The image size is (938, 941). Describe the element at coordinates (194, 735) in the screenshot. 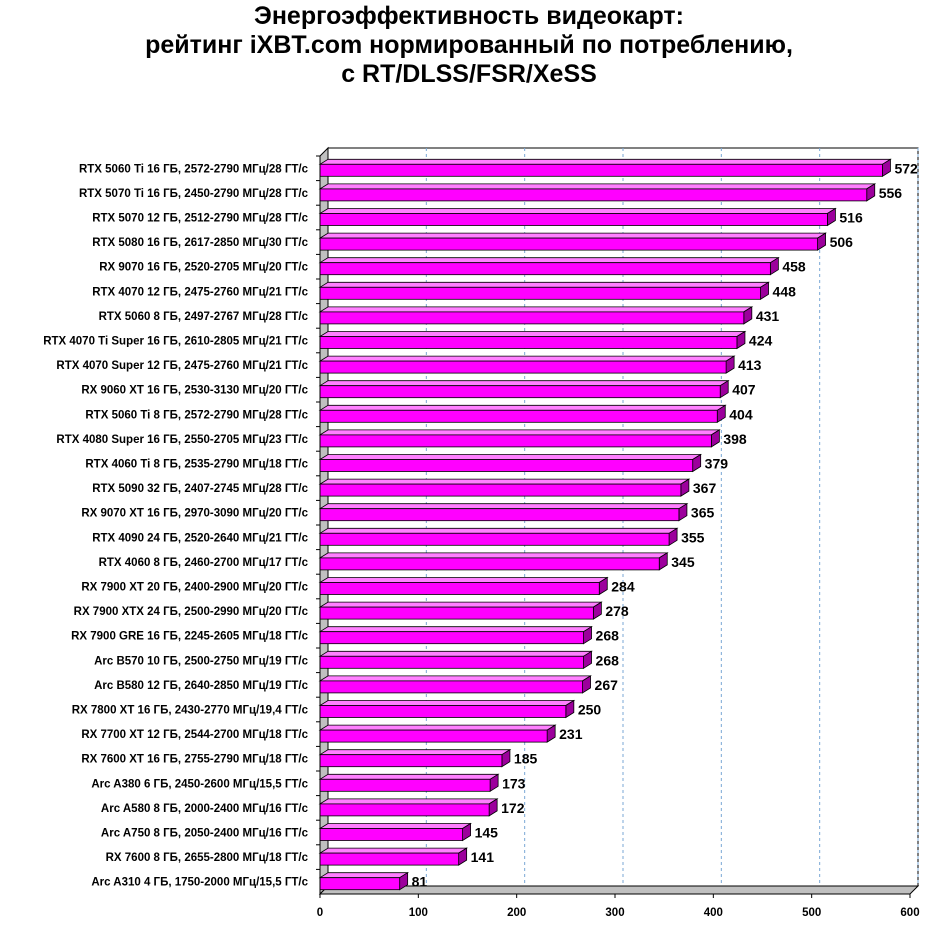

I see `category-label: RX 7700 XT 12 ГБ, 2544-2700 МГц/18 ГТ/с` at that location.